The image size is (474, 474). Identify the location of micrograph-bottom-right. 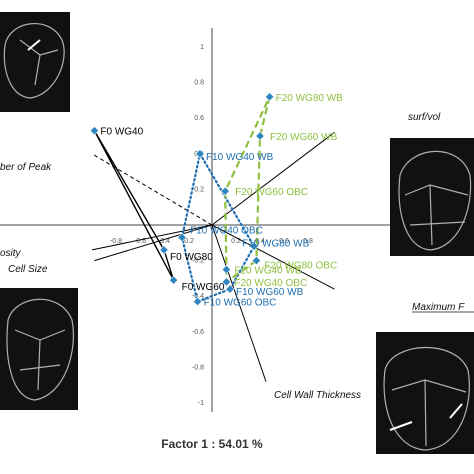
(425, 393).